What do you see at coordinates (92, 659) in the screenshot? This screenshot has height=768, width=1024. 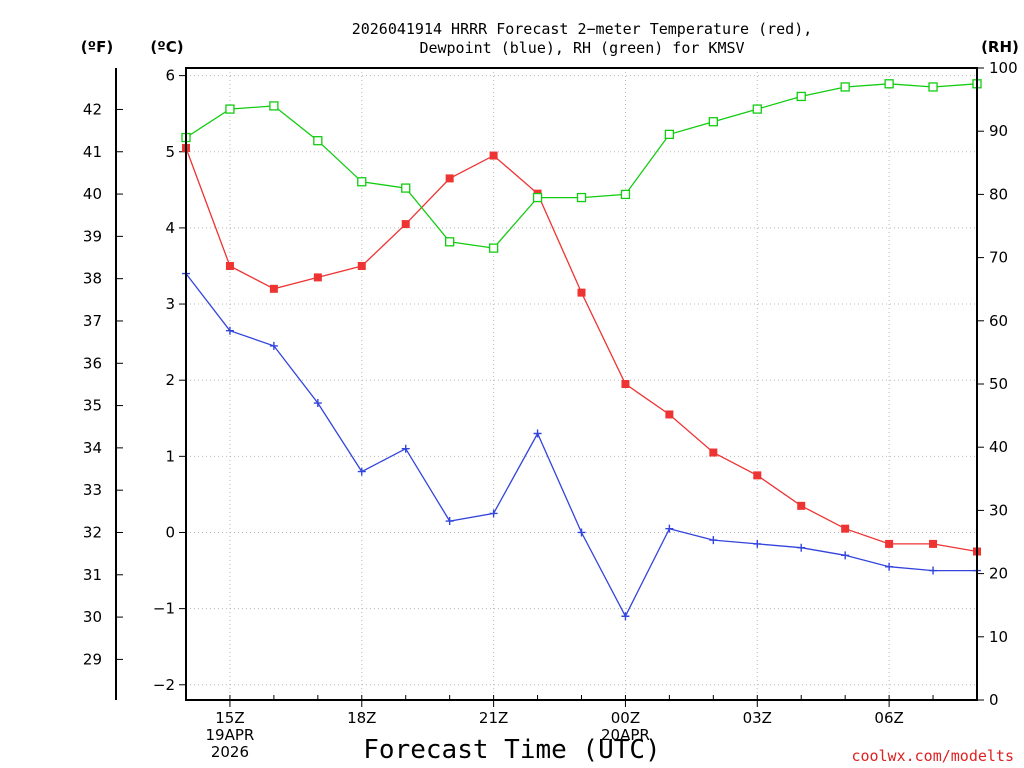 I see `fahrenheit-tick-label: 29` at bounding box center [92, 659].